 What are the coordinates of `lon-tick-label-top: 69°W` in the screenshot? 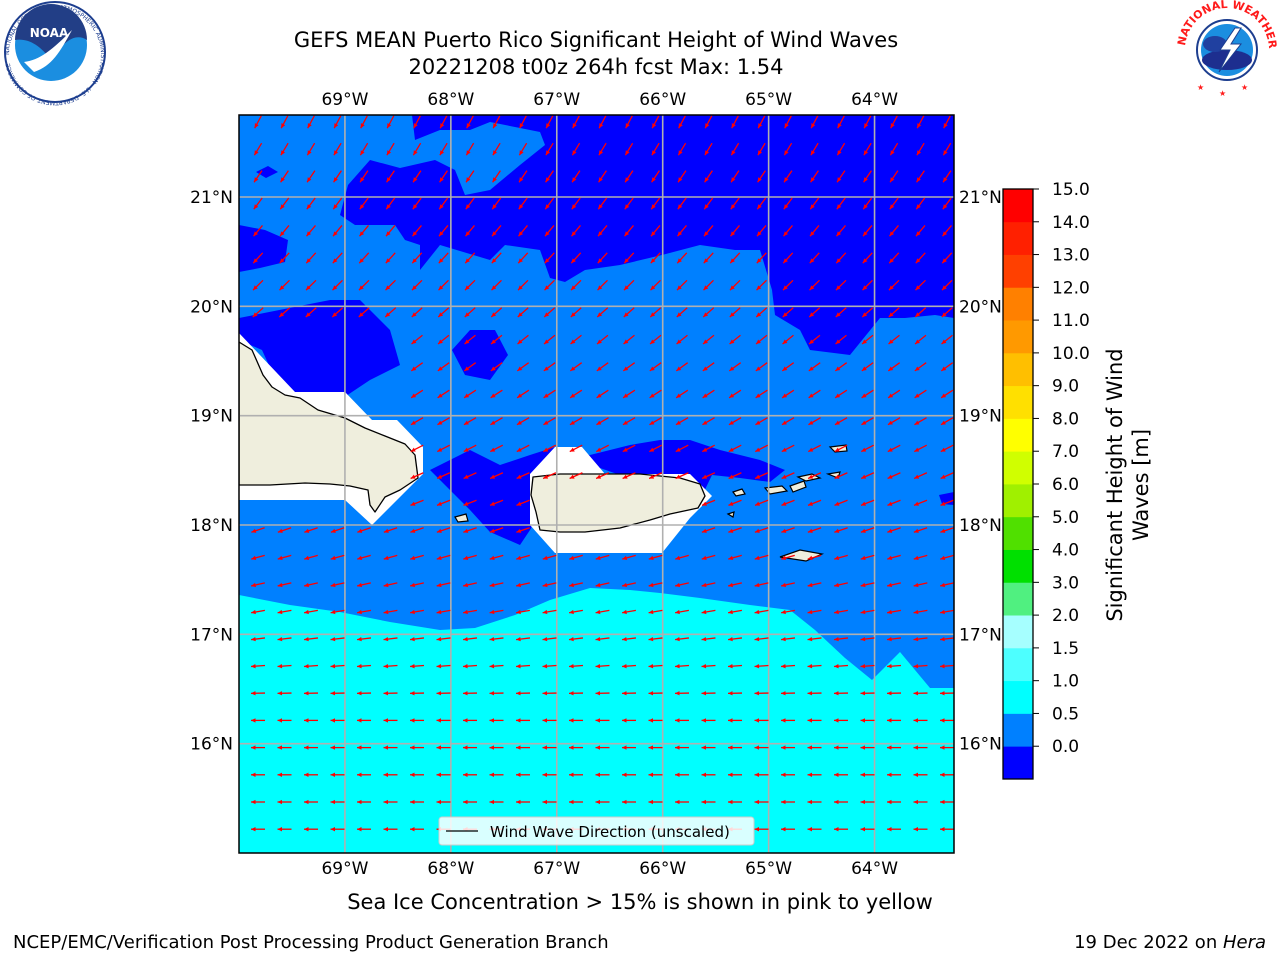 It's located at (344, 100).